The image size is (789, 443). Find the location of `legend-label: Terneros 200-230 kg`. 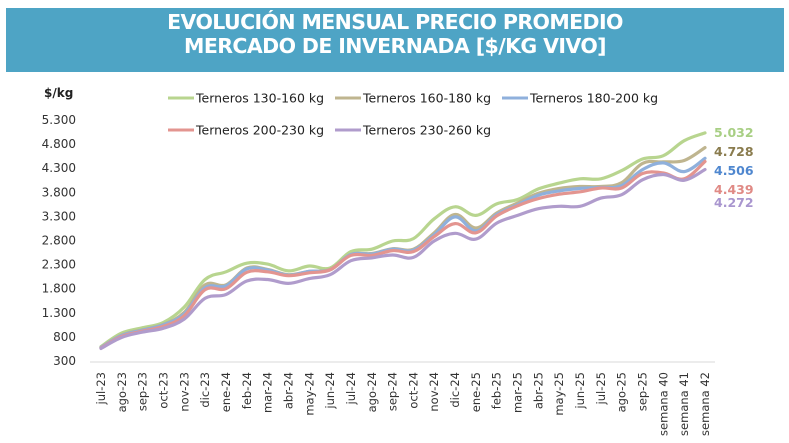

legend-label: Terneros 200-230 kg is located at coordinates (259, 130).